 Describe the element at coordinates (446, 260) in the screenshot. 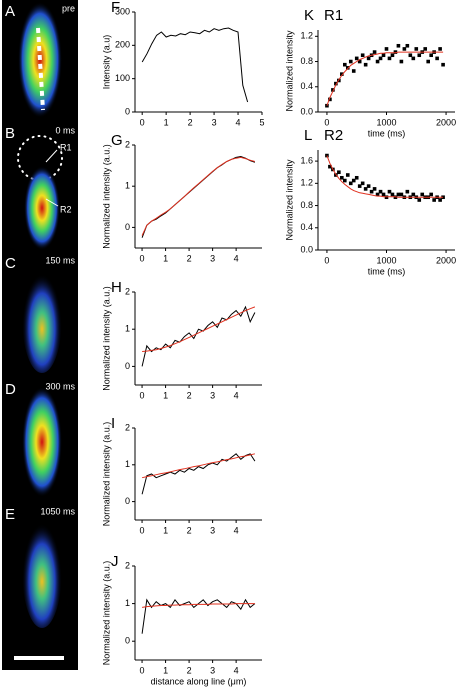

I see `x-tick-label: 2000` at that location.